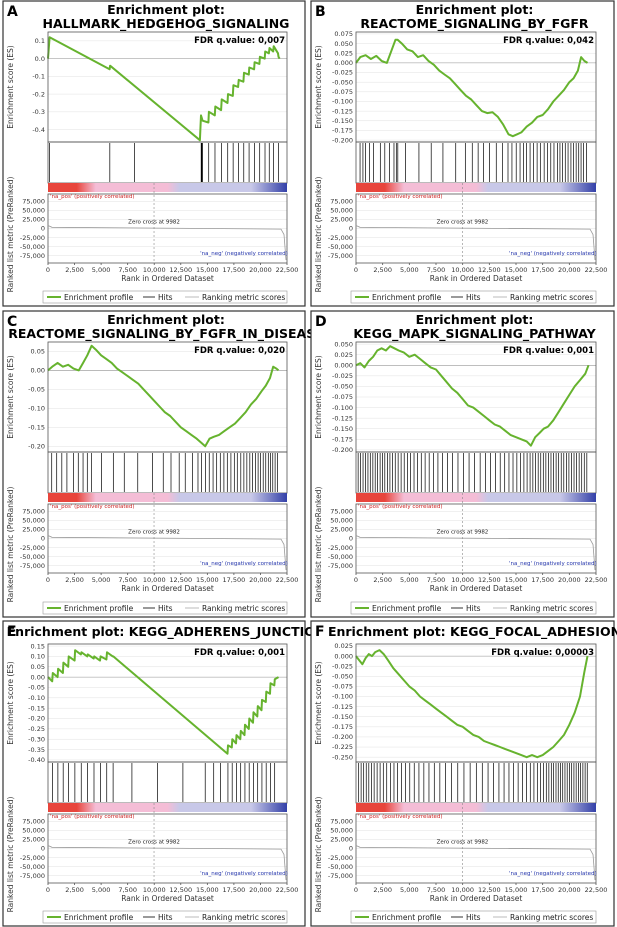  What do you see at coordinates (343, 44) in the screenshot?
I see `es-tick-label: 0.050` at bounding box center [343, 44].